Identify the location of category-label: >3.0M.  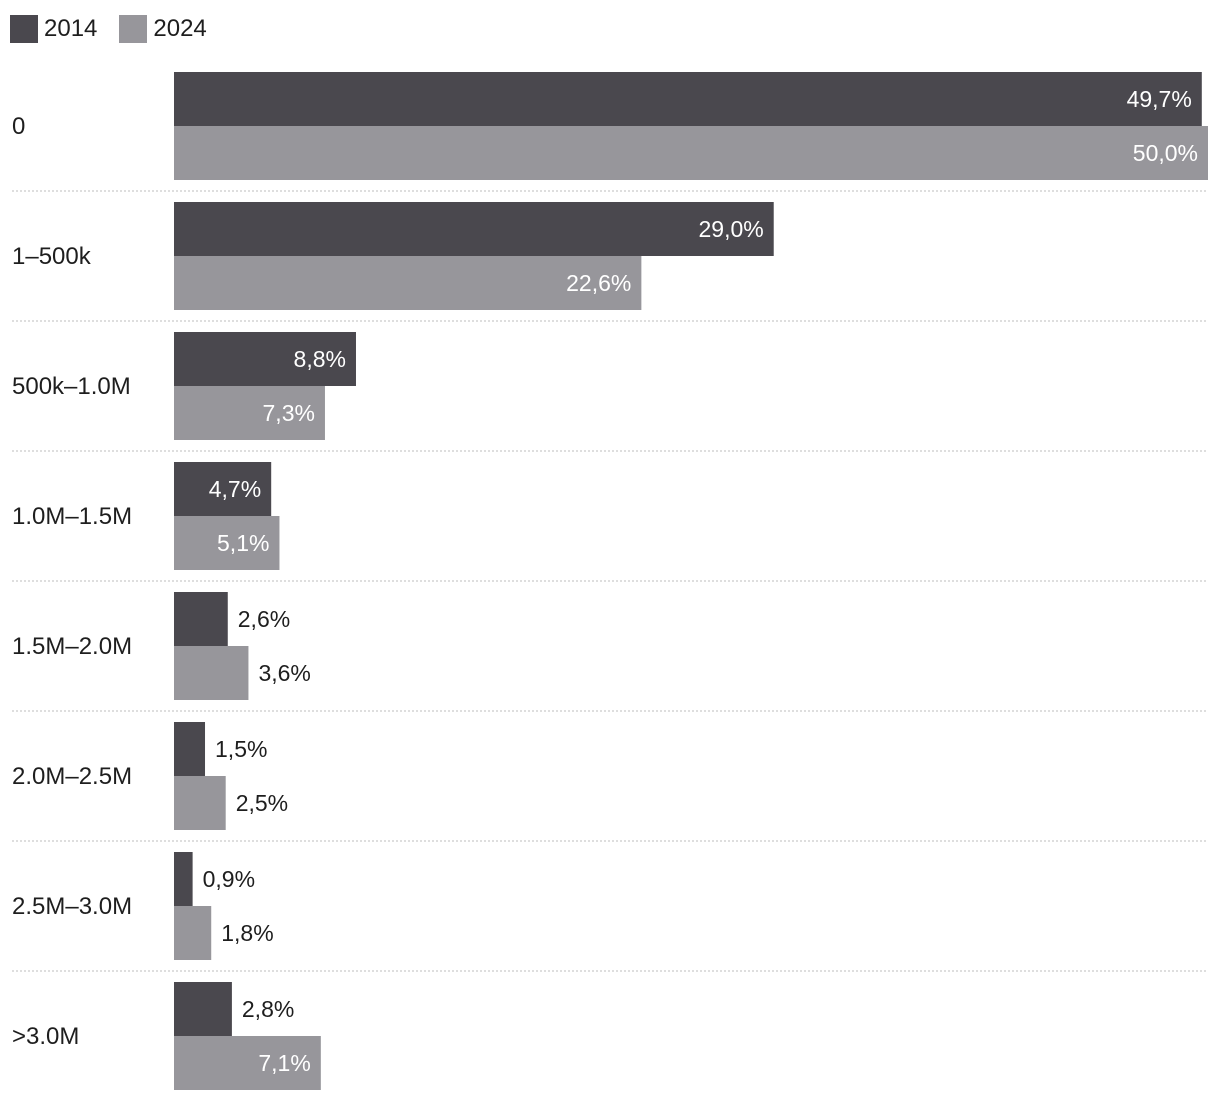
(45, 1036).